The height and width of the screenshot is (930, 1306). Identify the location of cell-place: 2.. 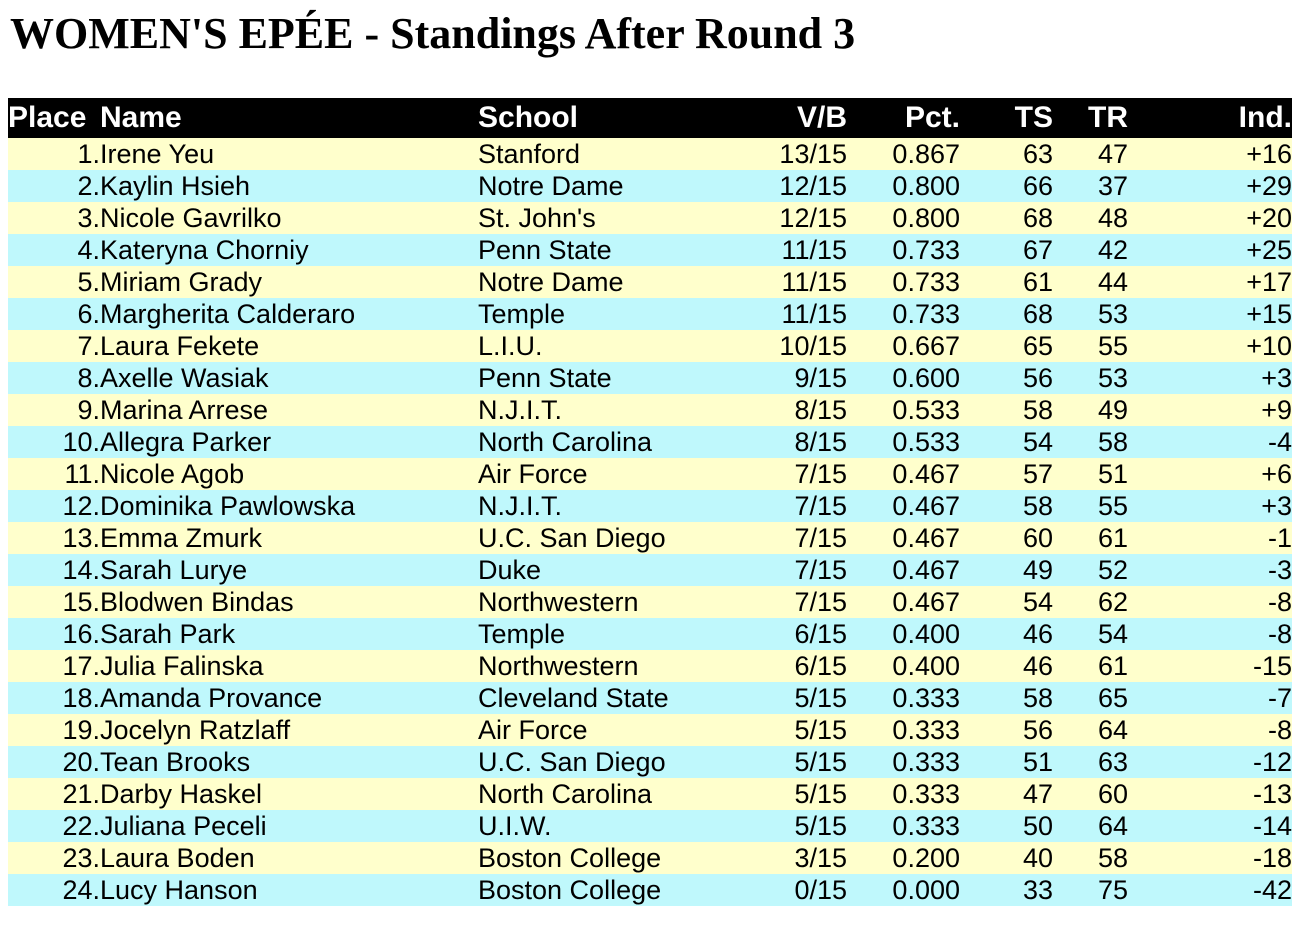
(88, 186).